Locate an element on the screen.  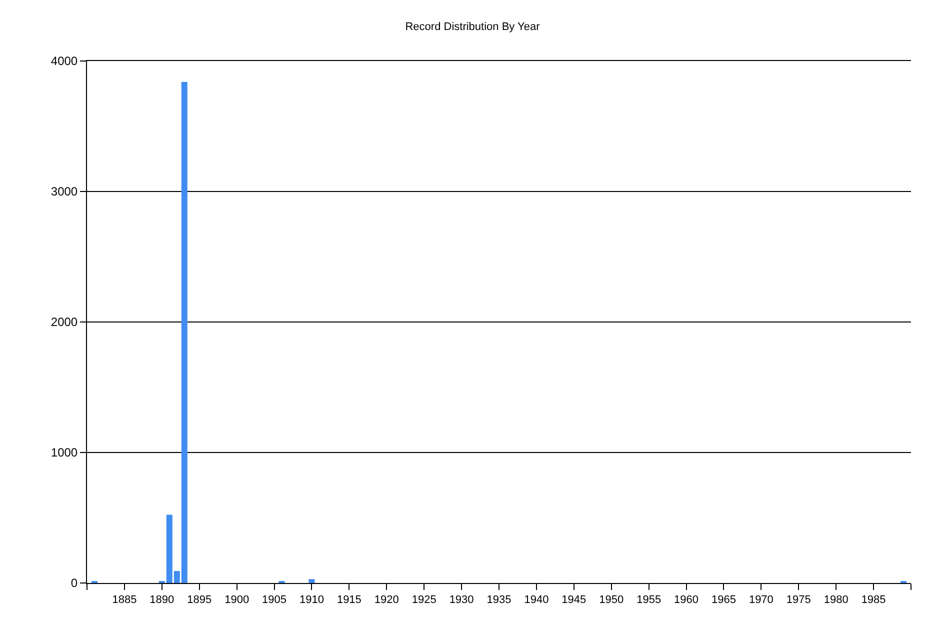
x-tick-label: 1925 is located at coordinates (424, 600).